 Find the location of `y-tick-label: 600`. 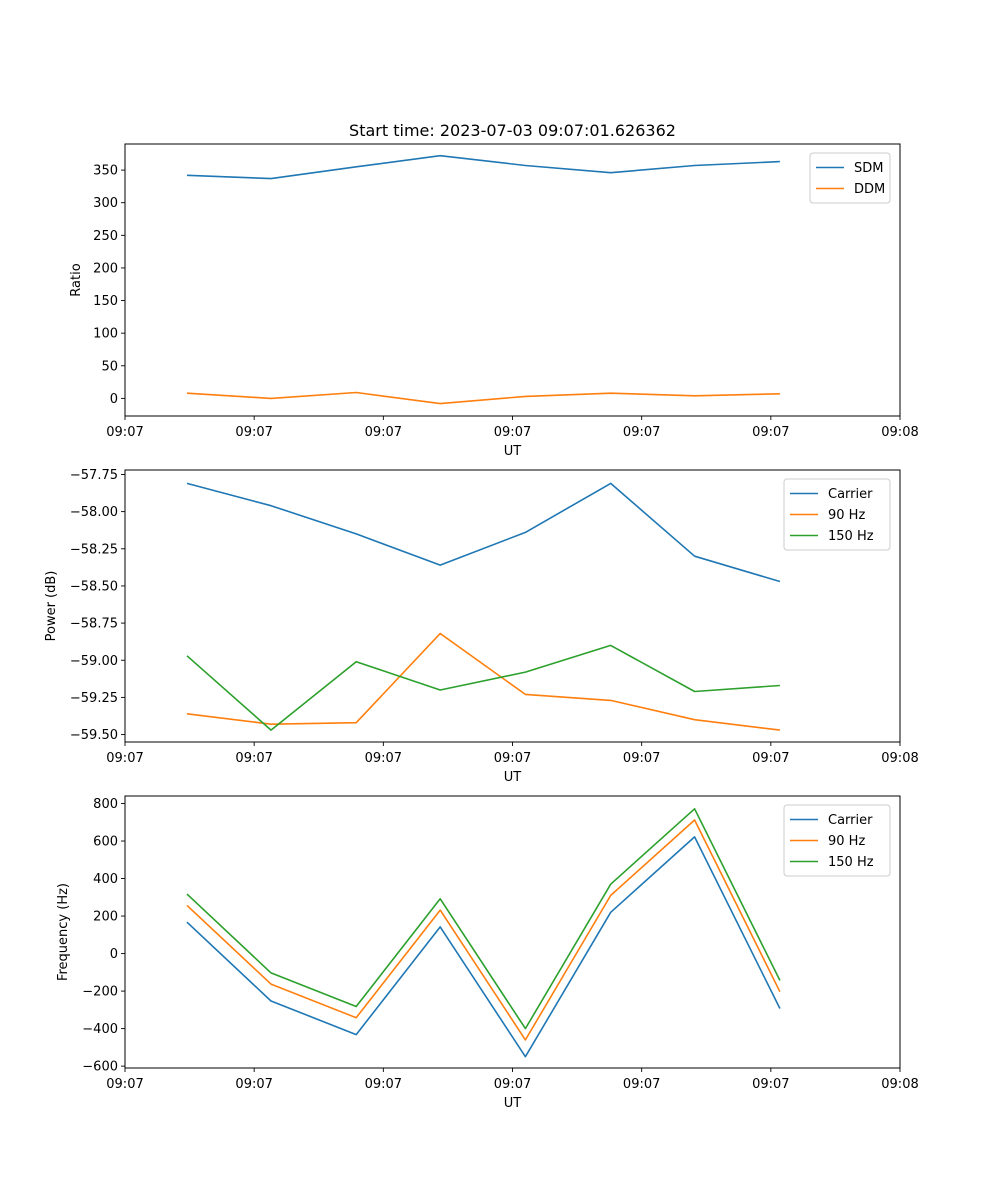

y-tick-label: 600 is located at coordinates (105, 842).